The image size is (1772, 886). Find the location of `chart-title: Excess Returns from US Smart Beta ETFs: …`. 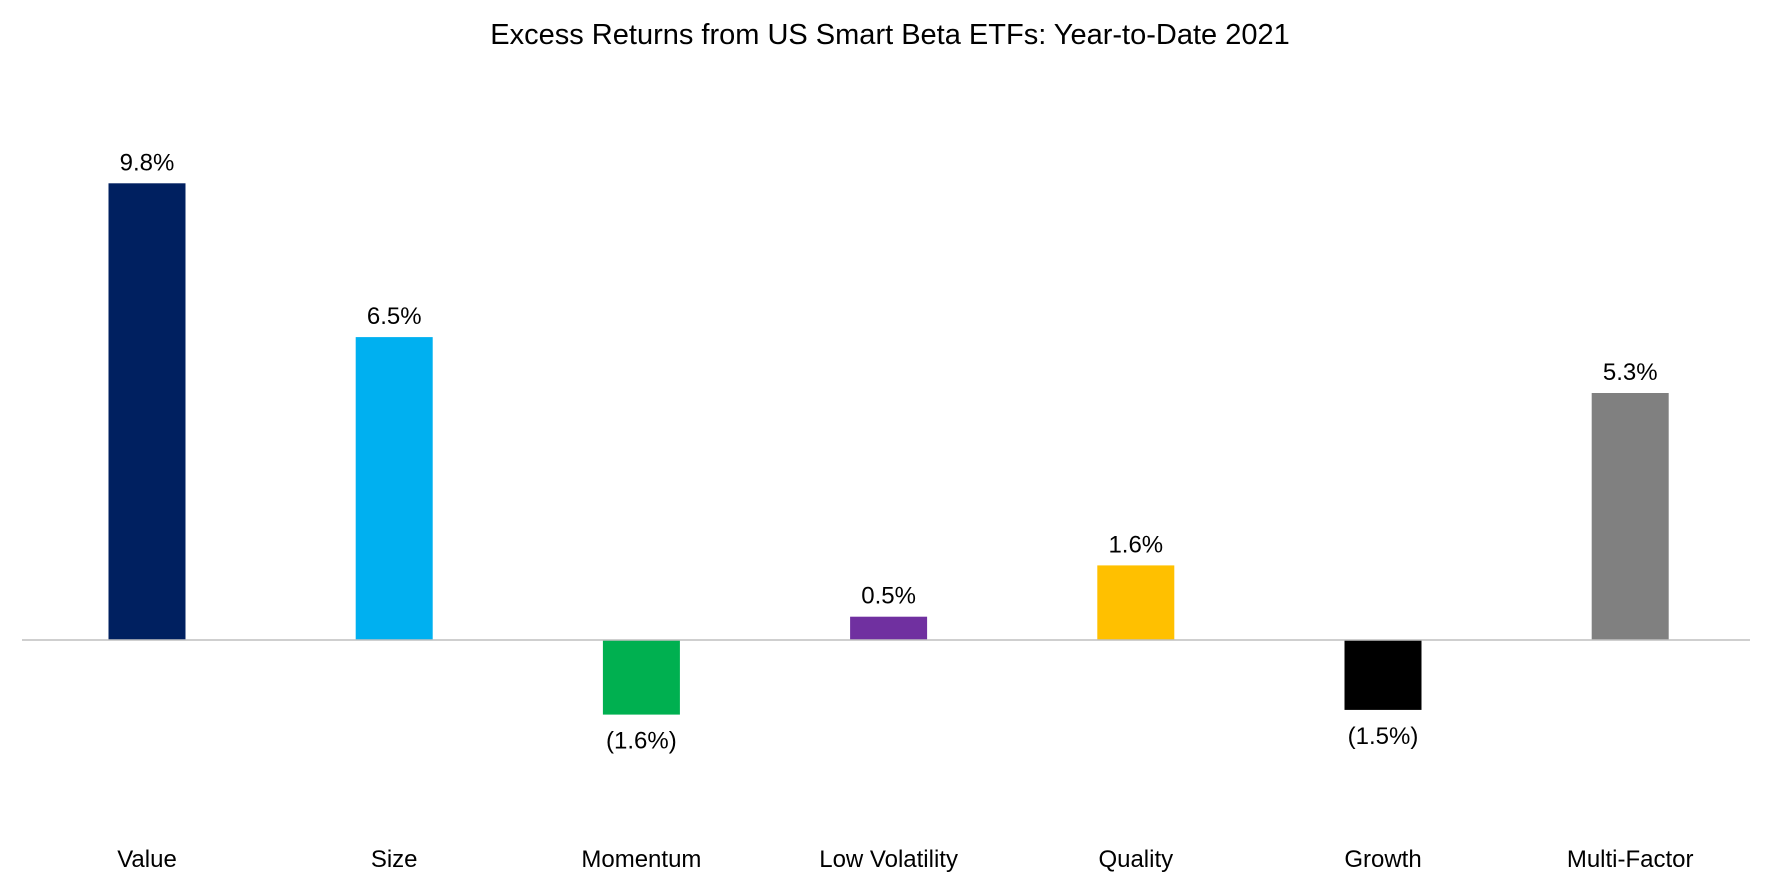

chart-title: Excess Returns from US Smart Beta ETFs: … is located at coordinates (889, 35).